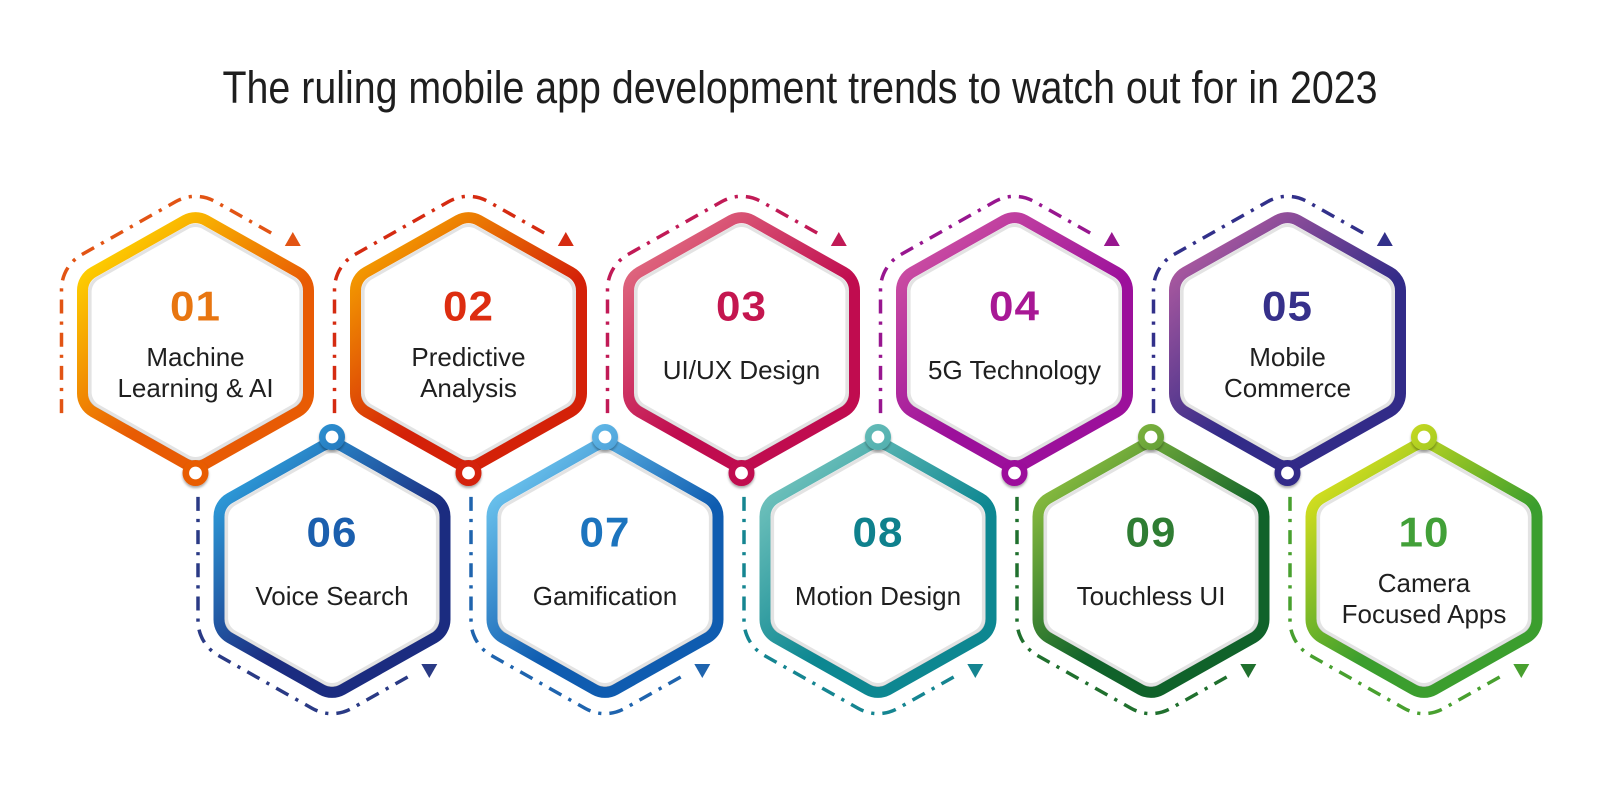 This screenshot has height=805, width=1600. Describe the element at coordinates (1151, 532) in the screenshot. I see `svg-text: 09` at that location.